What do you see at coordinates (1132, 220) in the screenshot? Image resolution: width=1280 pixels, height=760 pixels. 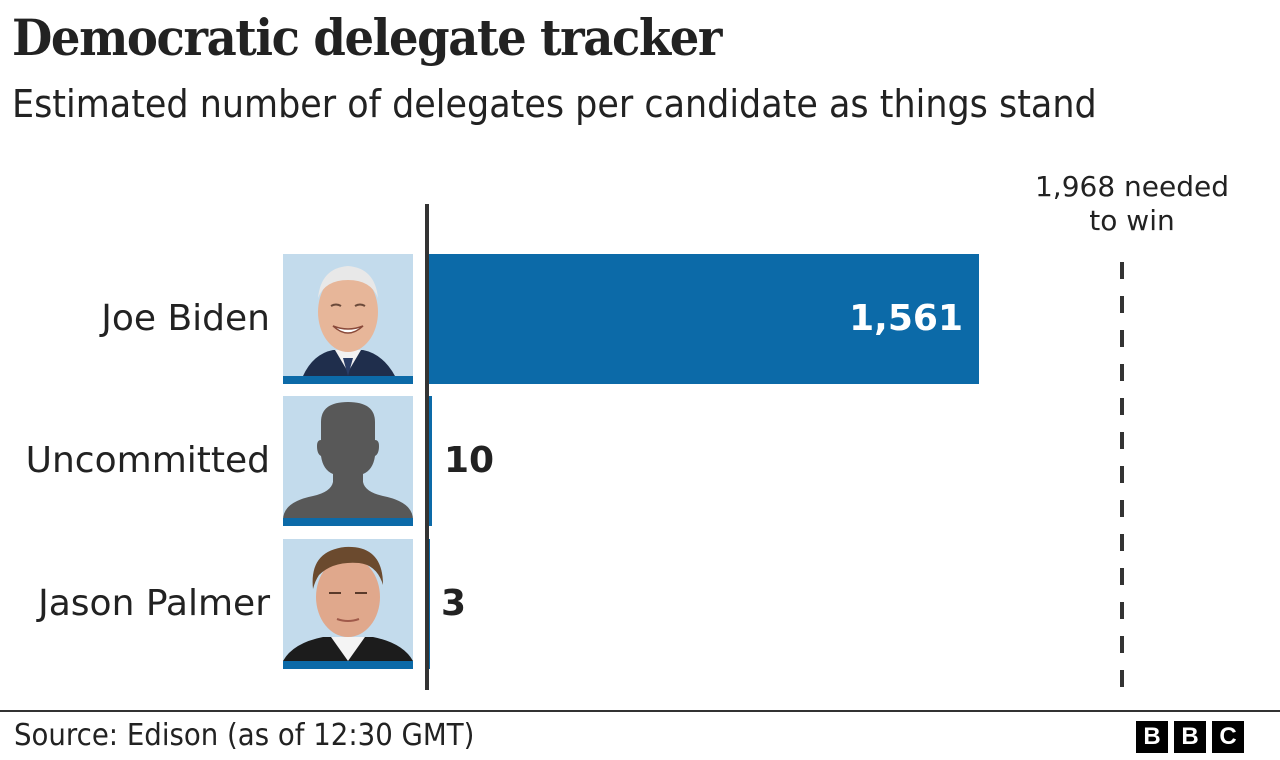 I see `target-label-line2: to win` at bounding box center [1132, 220].